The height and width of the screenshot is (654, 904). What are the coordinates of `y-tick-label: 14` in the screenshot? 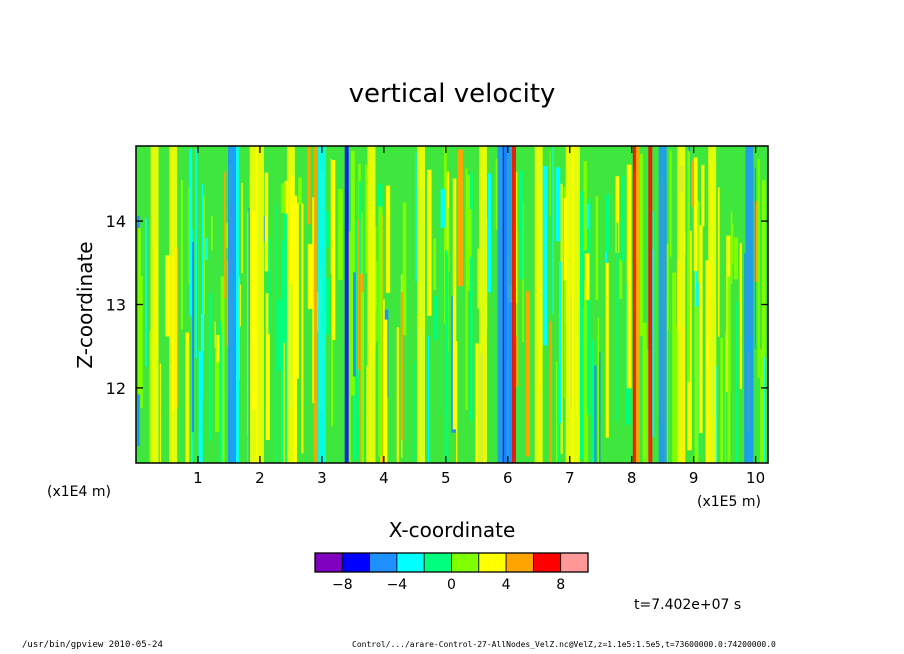 It's located at (116, 221).